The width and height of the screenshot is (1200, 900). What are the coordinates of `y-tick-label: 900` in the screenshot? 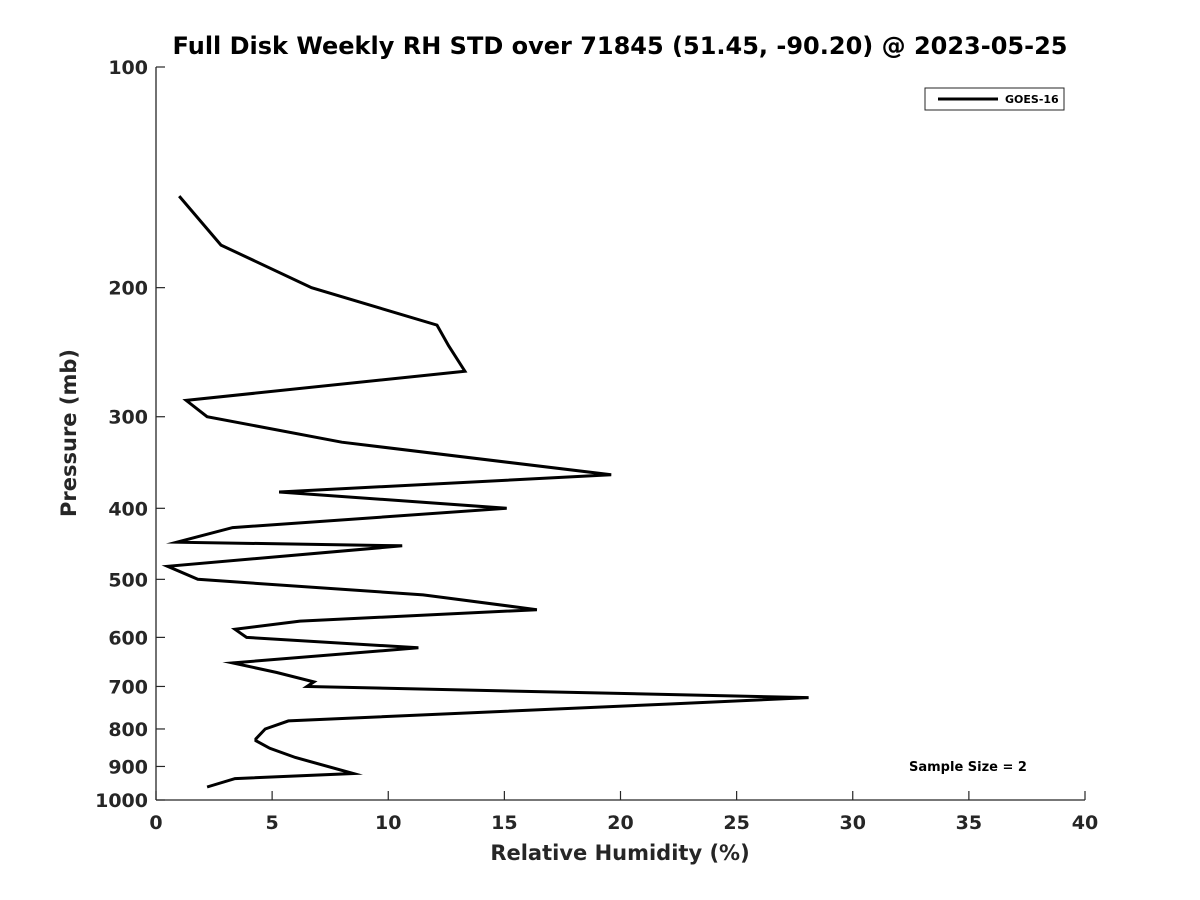 It's located at (128, 767).